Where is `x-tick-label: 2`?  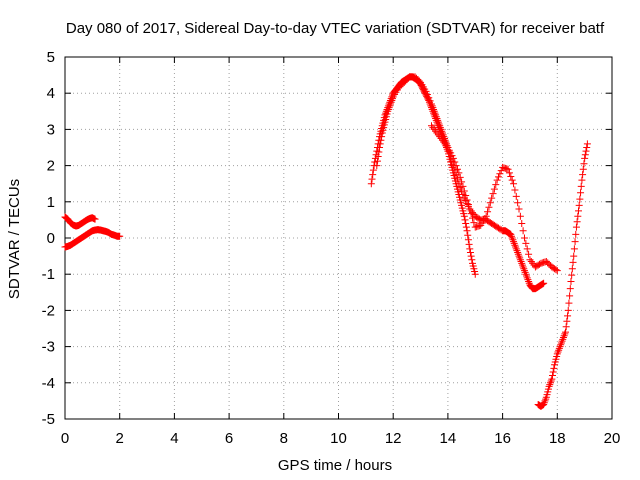 x-tick-label: 2 is located at coordinates (120, 438).